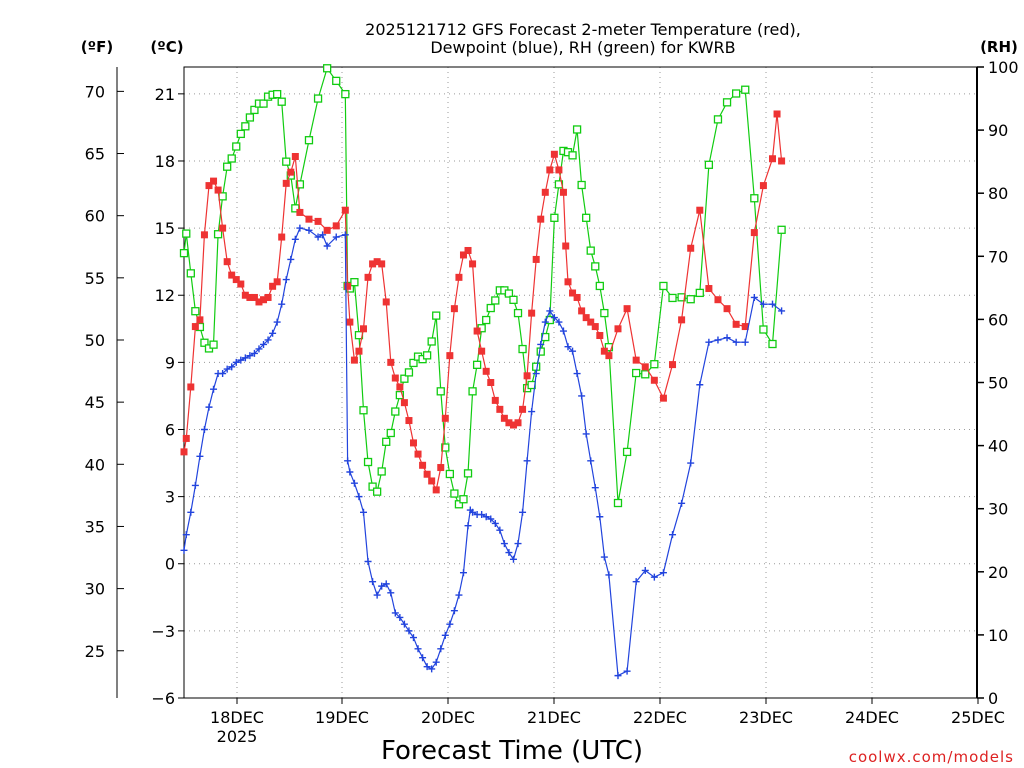 The width and height of the screenshot is (1024, 768). What do you see at coordinates (998, 256) in the screenshot?
I see `rh-tick-label-3: 70` at bounding box center [998, 256].